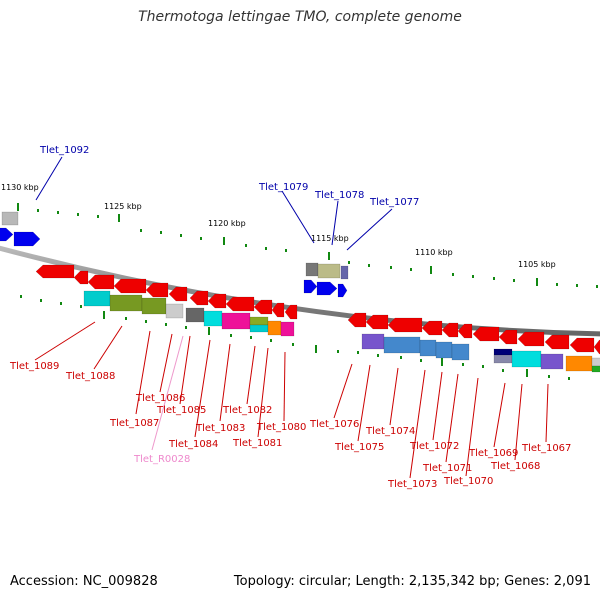 The image size is (600, 600). What do you see at coordinates (247, 410) in the screenshot?
I see `gene-label-tlet-1082: Tlet_1082` at bounding box center [247, 410].